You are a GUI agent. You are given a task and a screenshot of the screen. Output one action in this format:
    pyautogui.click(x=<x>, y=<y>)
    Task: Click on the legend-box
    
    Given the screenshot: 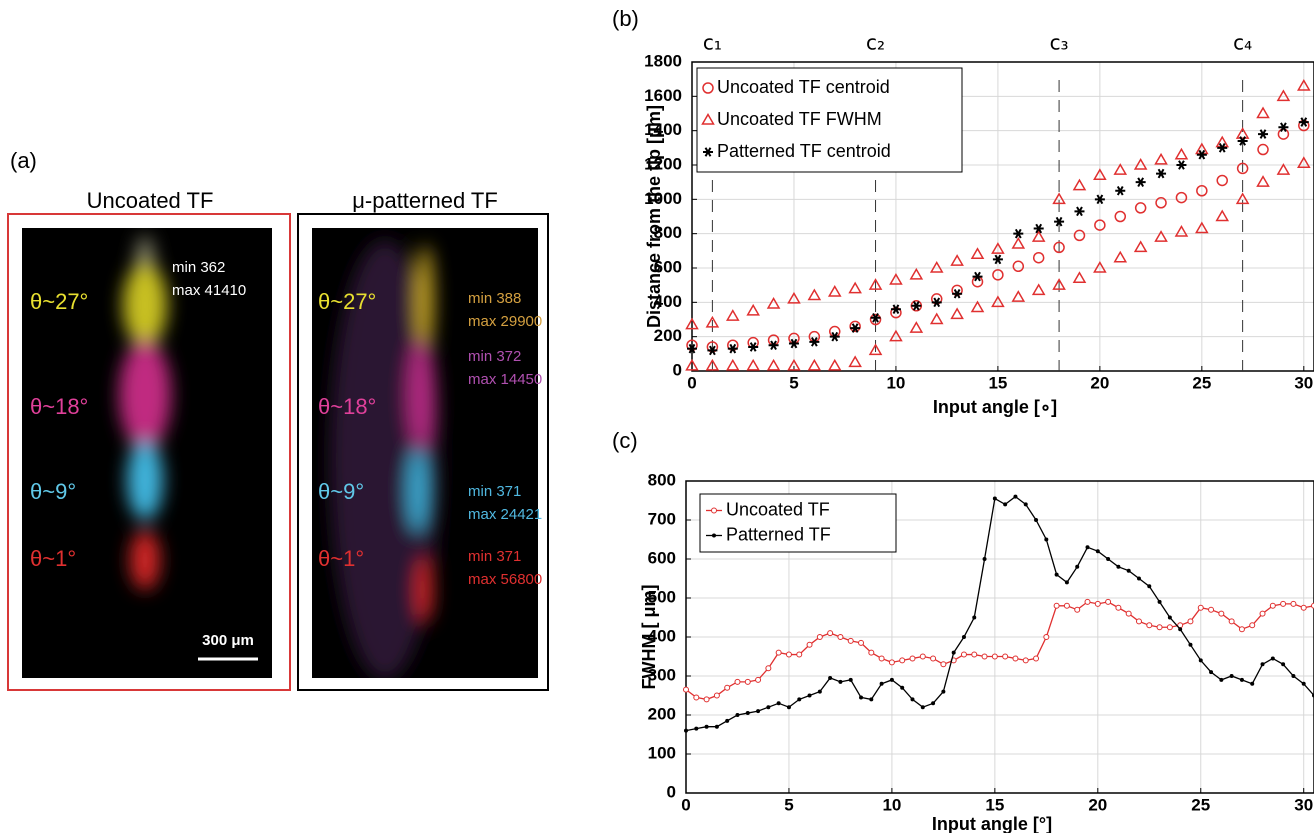 What is the action you would take?
    pyautogui.click(x=829, y=120)
    